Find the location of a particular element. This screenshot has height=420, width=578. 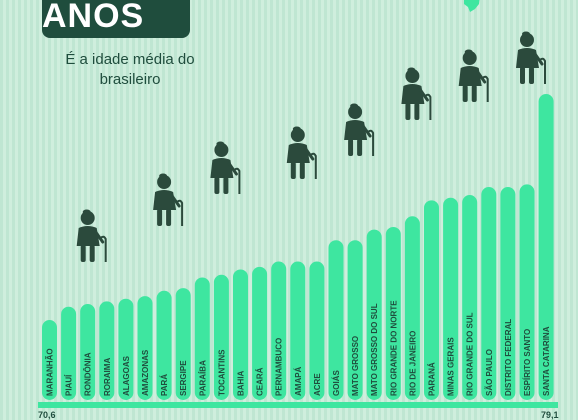

bar-label: PERNAMBUCO is located at coordinates (279, 367).